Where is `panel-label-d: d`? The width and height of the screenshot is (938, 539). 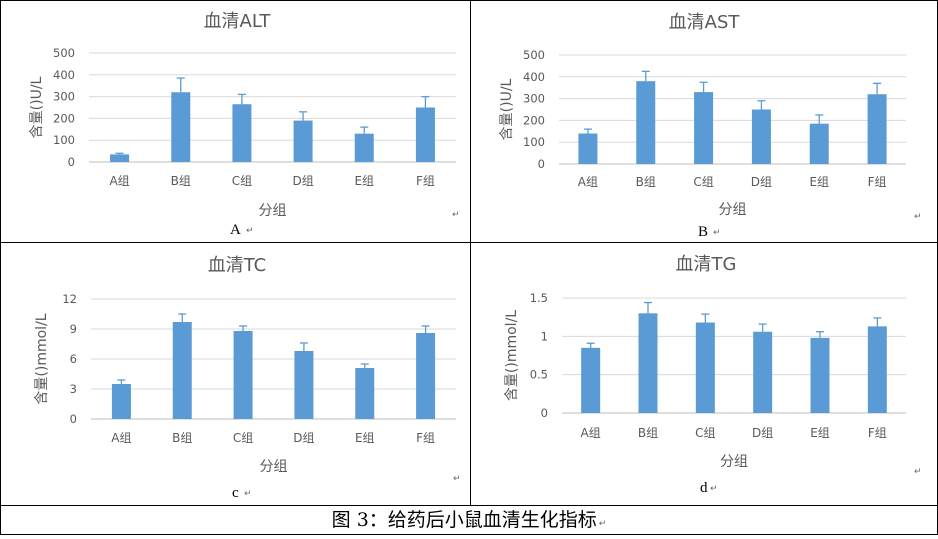
panel-label-d: d is located at coordinates (704, 488).